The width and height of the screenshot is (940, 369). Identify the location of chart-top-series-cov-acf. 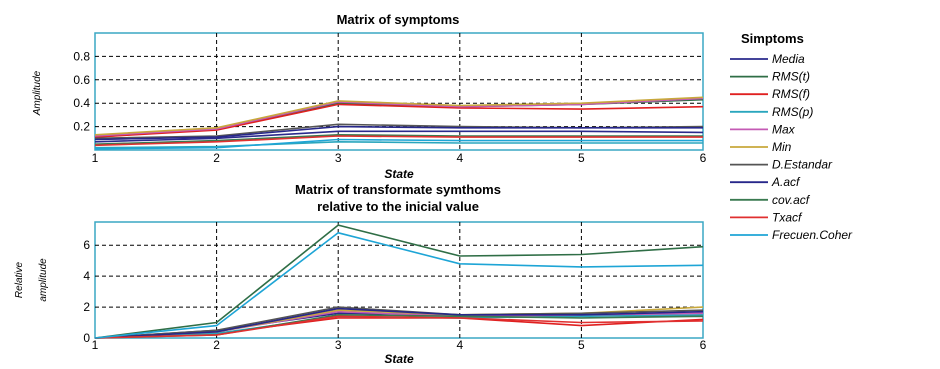
(398, 139).